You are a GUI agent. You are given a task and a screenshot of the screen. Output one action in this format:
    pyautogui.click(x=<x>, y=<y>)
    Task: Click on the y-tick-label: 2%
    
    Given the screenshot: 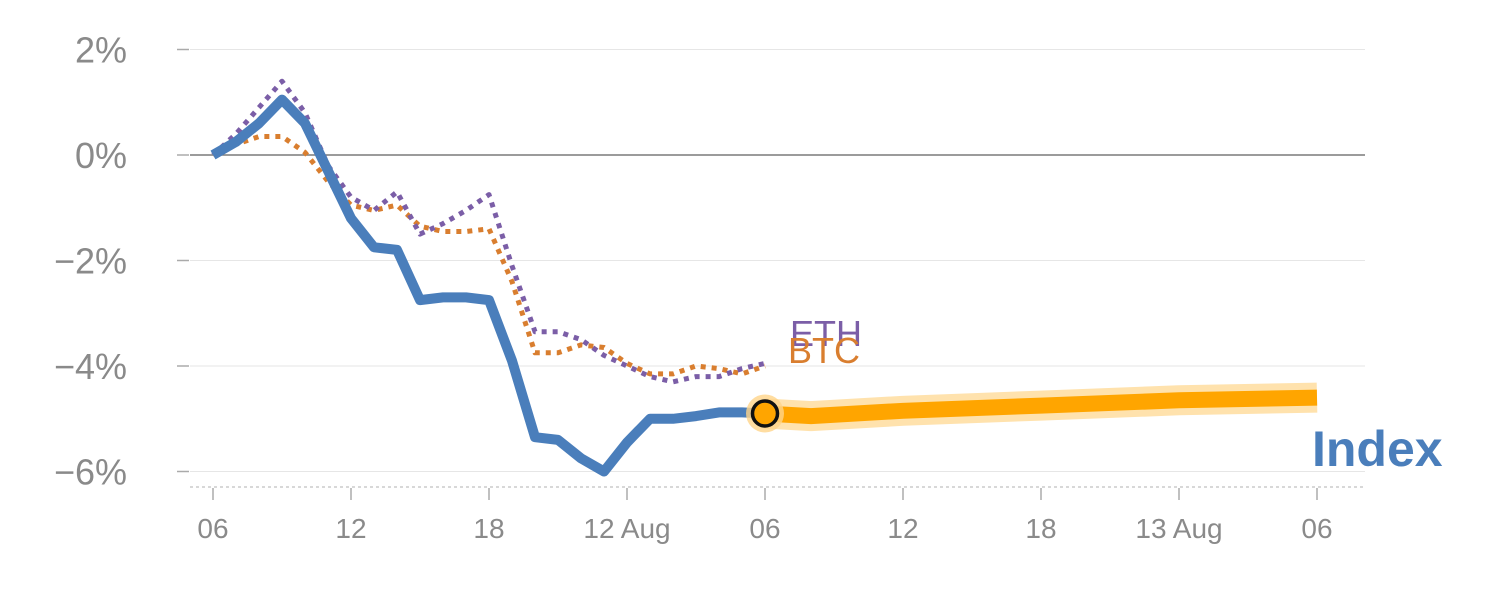 What is the action you would take?
    pyautogui.click(x=101, y=50)
    